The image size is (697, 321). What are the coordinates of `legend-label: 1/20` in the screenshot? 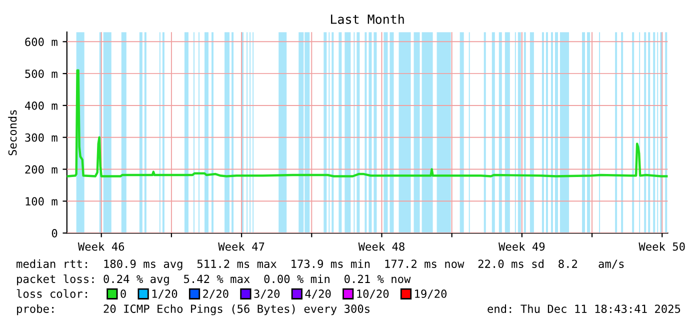 It's located at (165, 294).